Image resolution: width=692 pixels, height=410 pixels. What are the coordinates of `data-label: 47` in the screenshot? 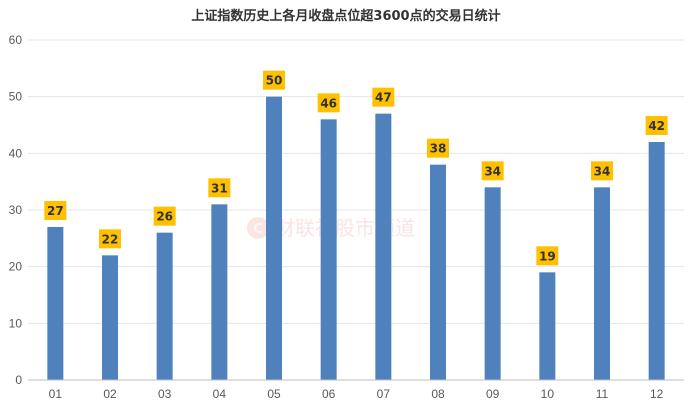 It's located at (383, 98).